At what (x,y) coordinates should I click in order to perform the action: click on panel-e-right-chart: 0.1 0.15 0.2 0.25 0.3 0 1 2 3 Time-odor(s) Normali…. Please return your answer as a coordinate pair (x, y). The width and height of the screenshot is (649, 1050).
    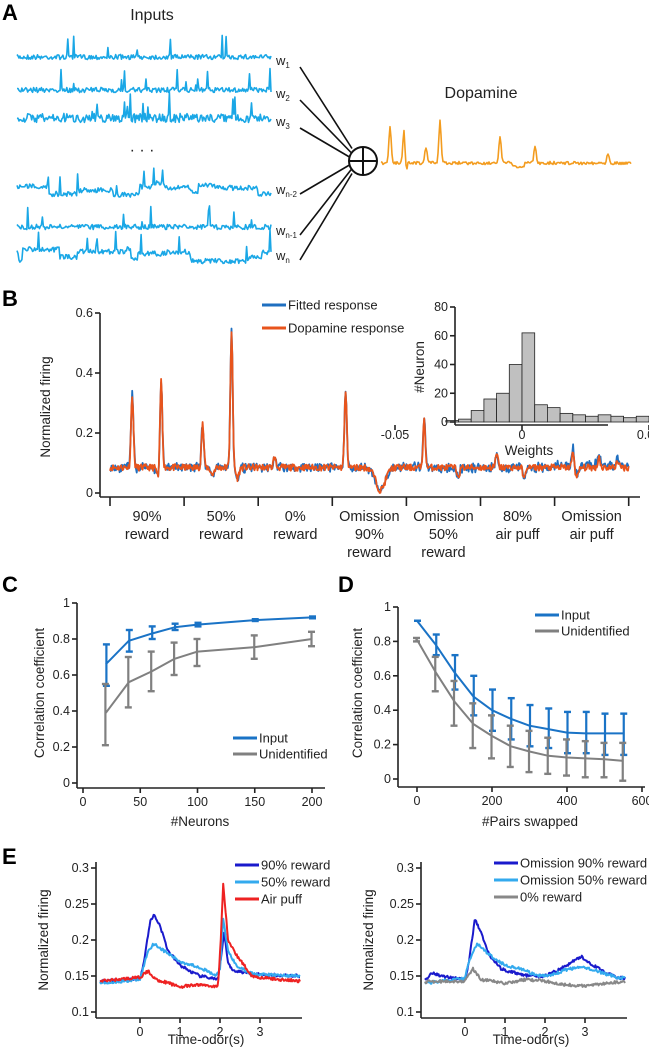
    Looking at the image, I should click on (504, 952).